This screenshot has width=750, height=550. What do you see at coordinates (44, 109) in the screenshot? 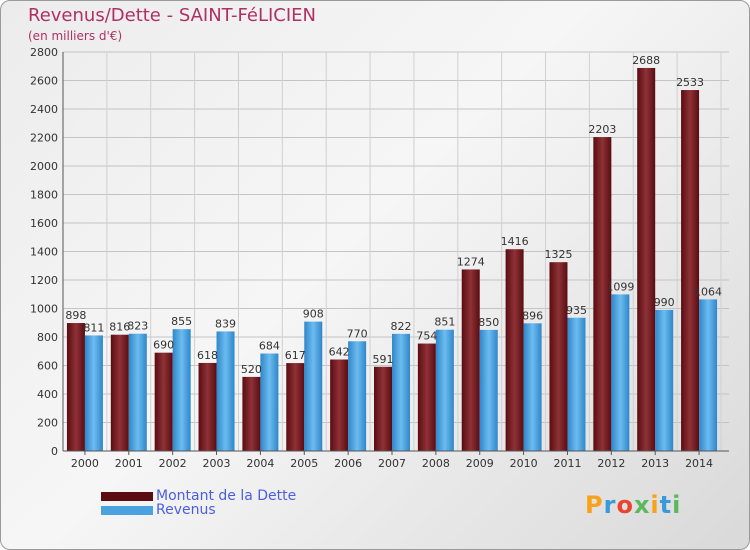
I see `y-tick-label: 2400` at bounding box center [44, 109].